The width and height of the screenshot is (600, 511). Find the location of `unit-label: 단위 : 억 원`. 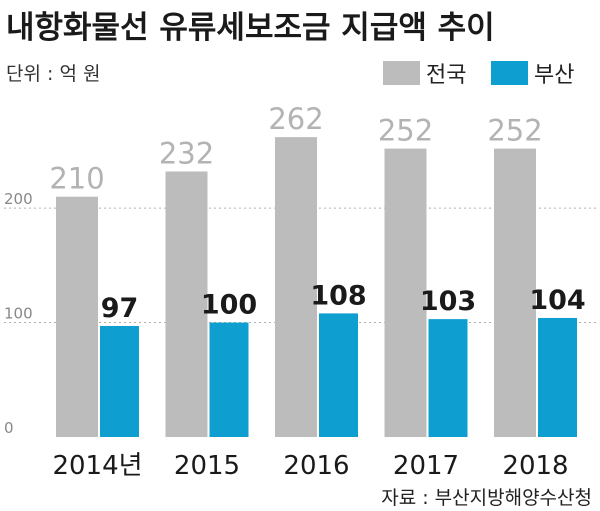

unit-label: 단위 : 억 원 is located at coordinates (53, 74).